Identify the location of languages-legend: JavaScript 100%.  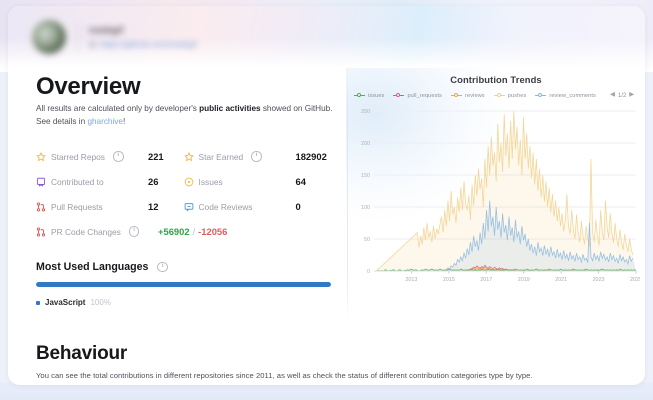
(73, 302).